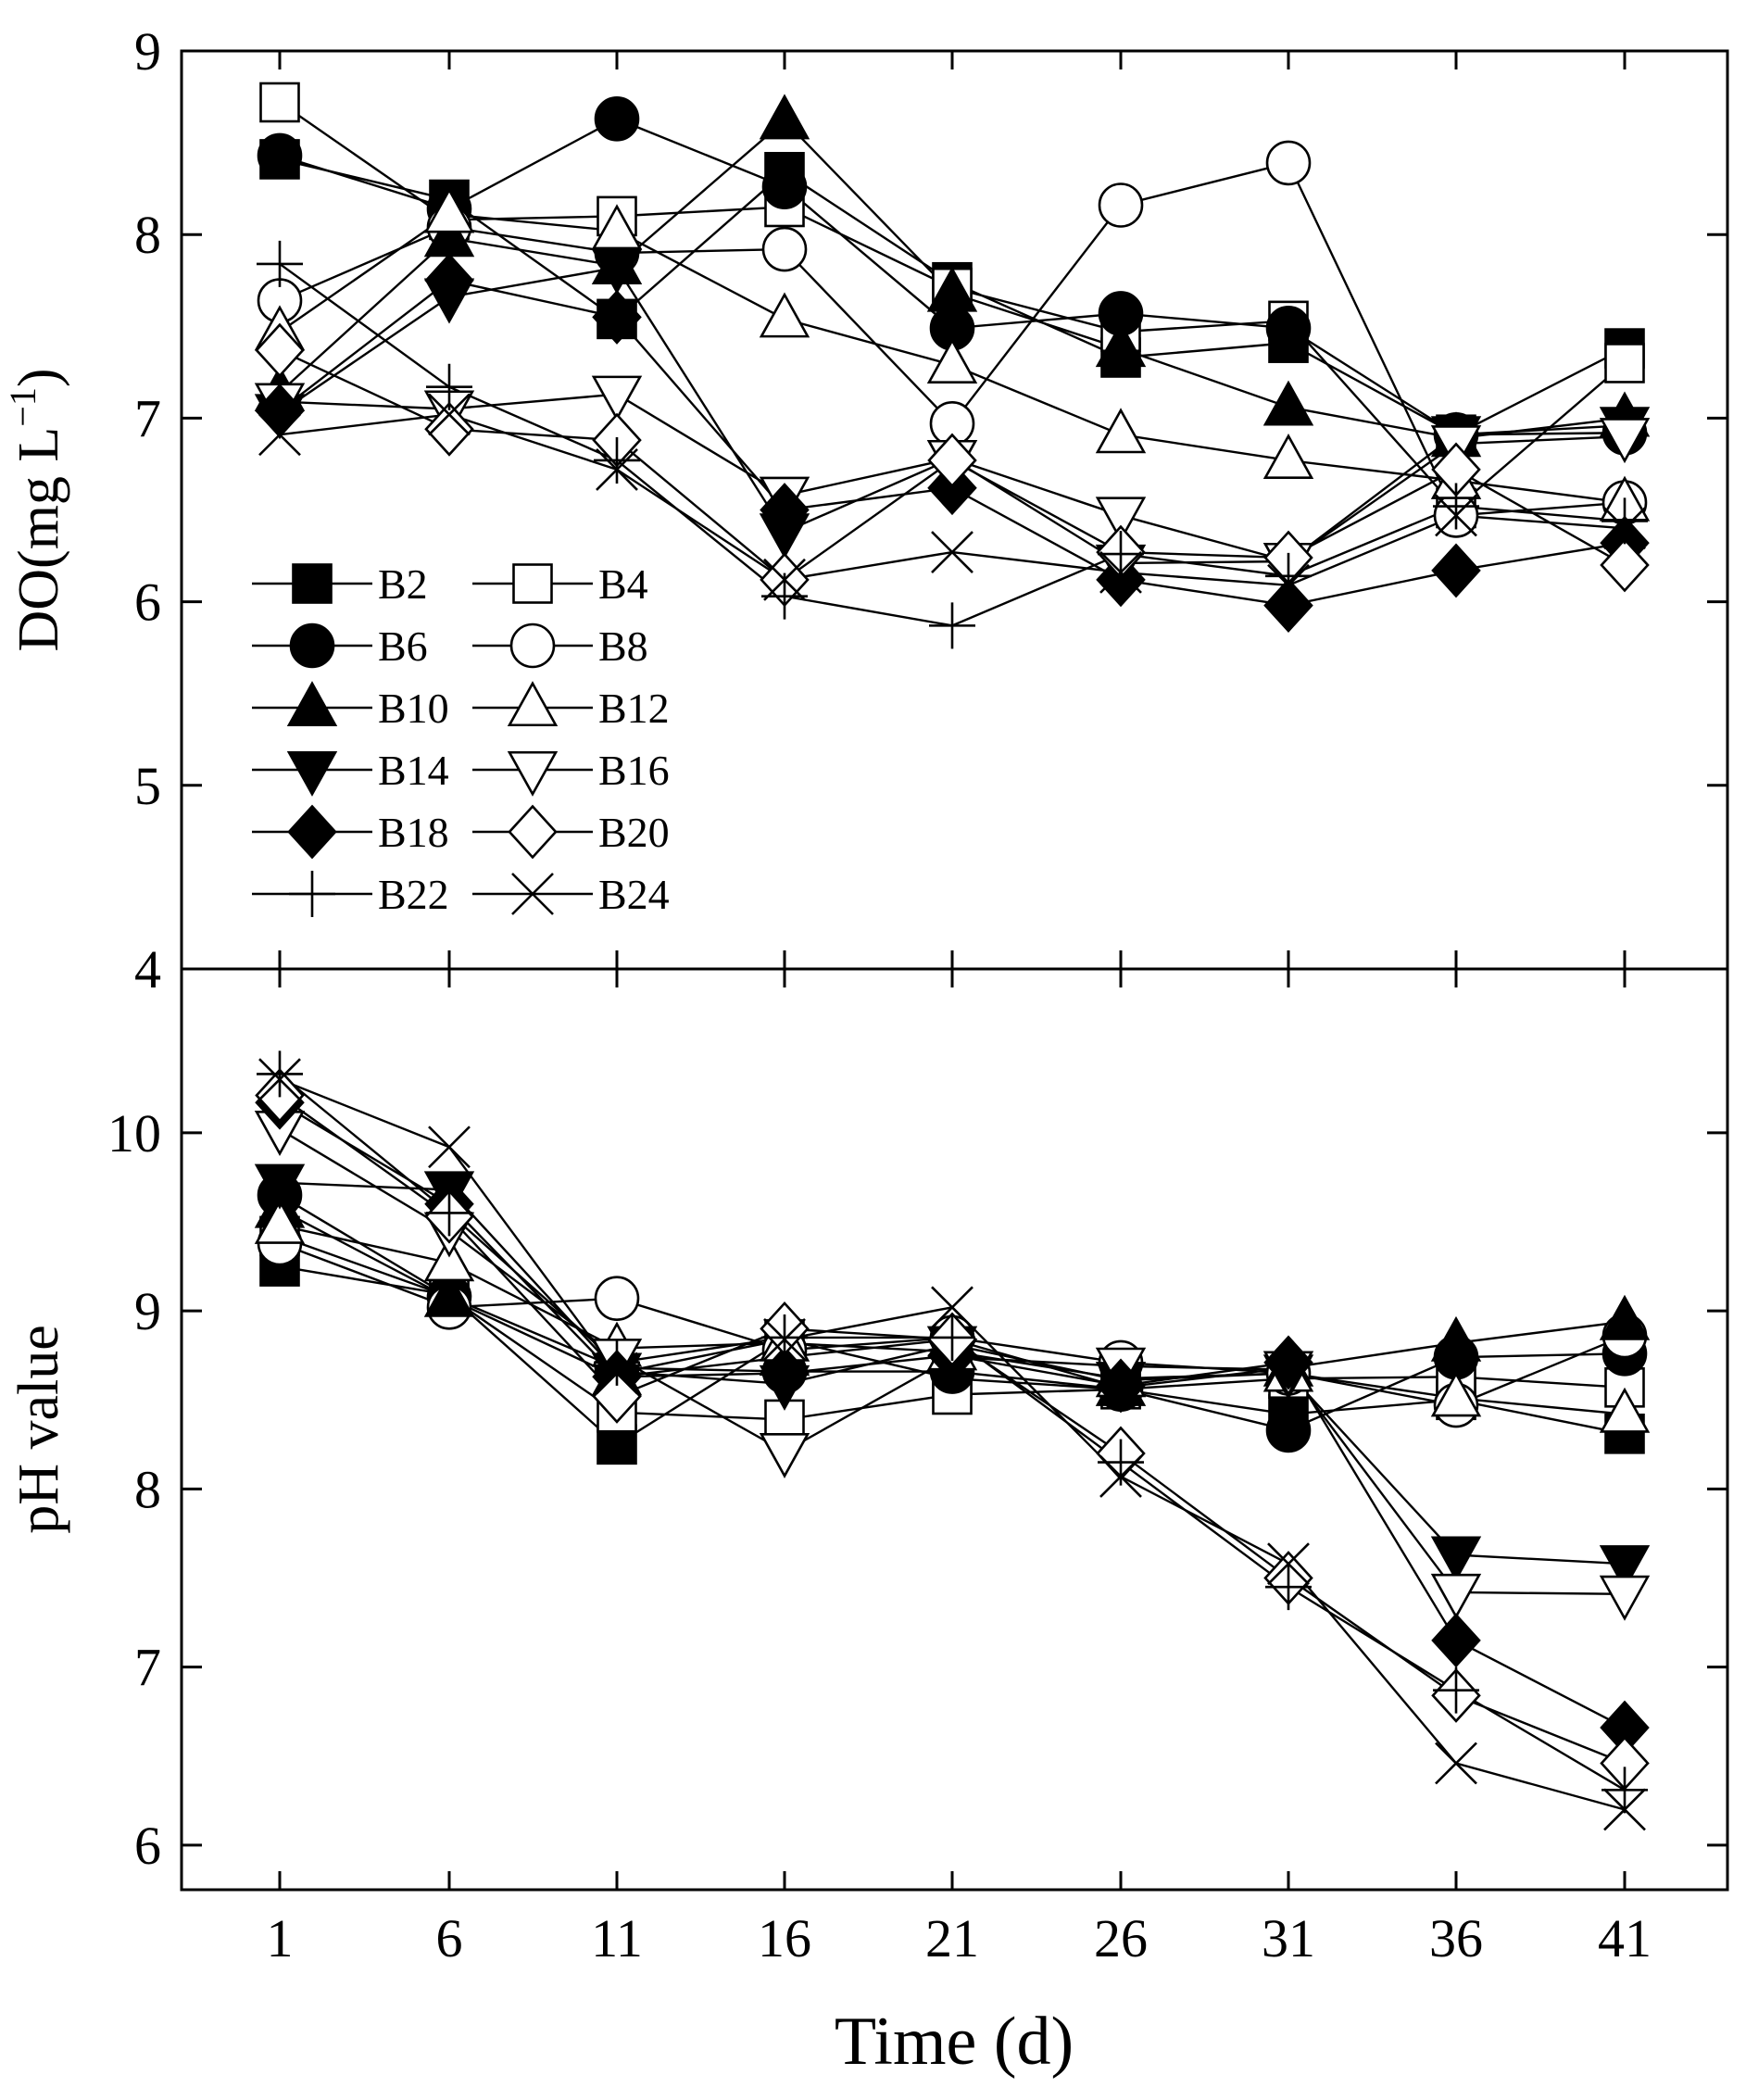  I want to click on legend-marker-B20, so click(533, 832).